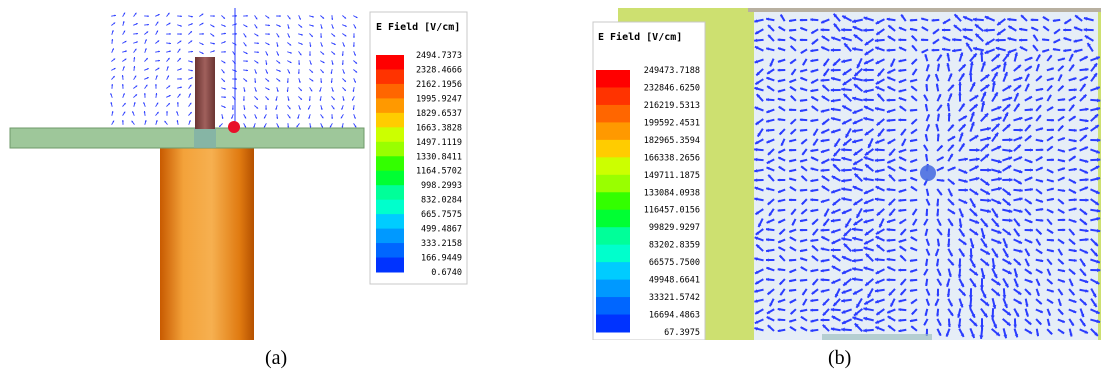 The image size is (1101, 378). Describe the element at coordinates (441, 201) in the screenshot. I see `legend-value-label: 832.0284` at that location.